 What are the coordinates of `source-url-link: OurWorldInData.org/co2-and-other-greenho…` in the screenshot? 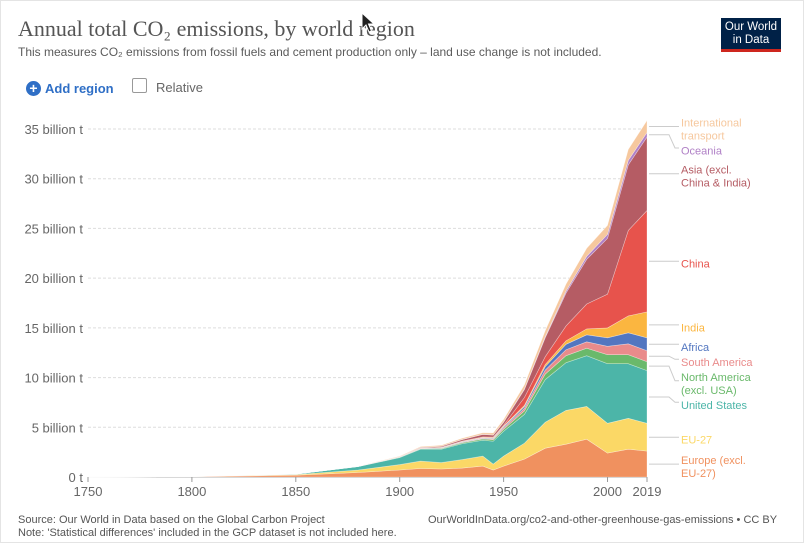 It's located at (603, 520).